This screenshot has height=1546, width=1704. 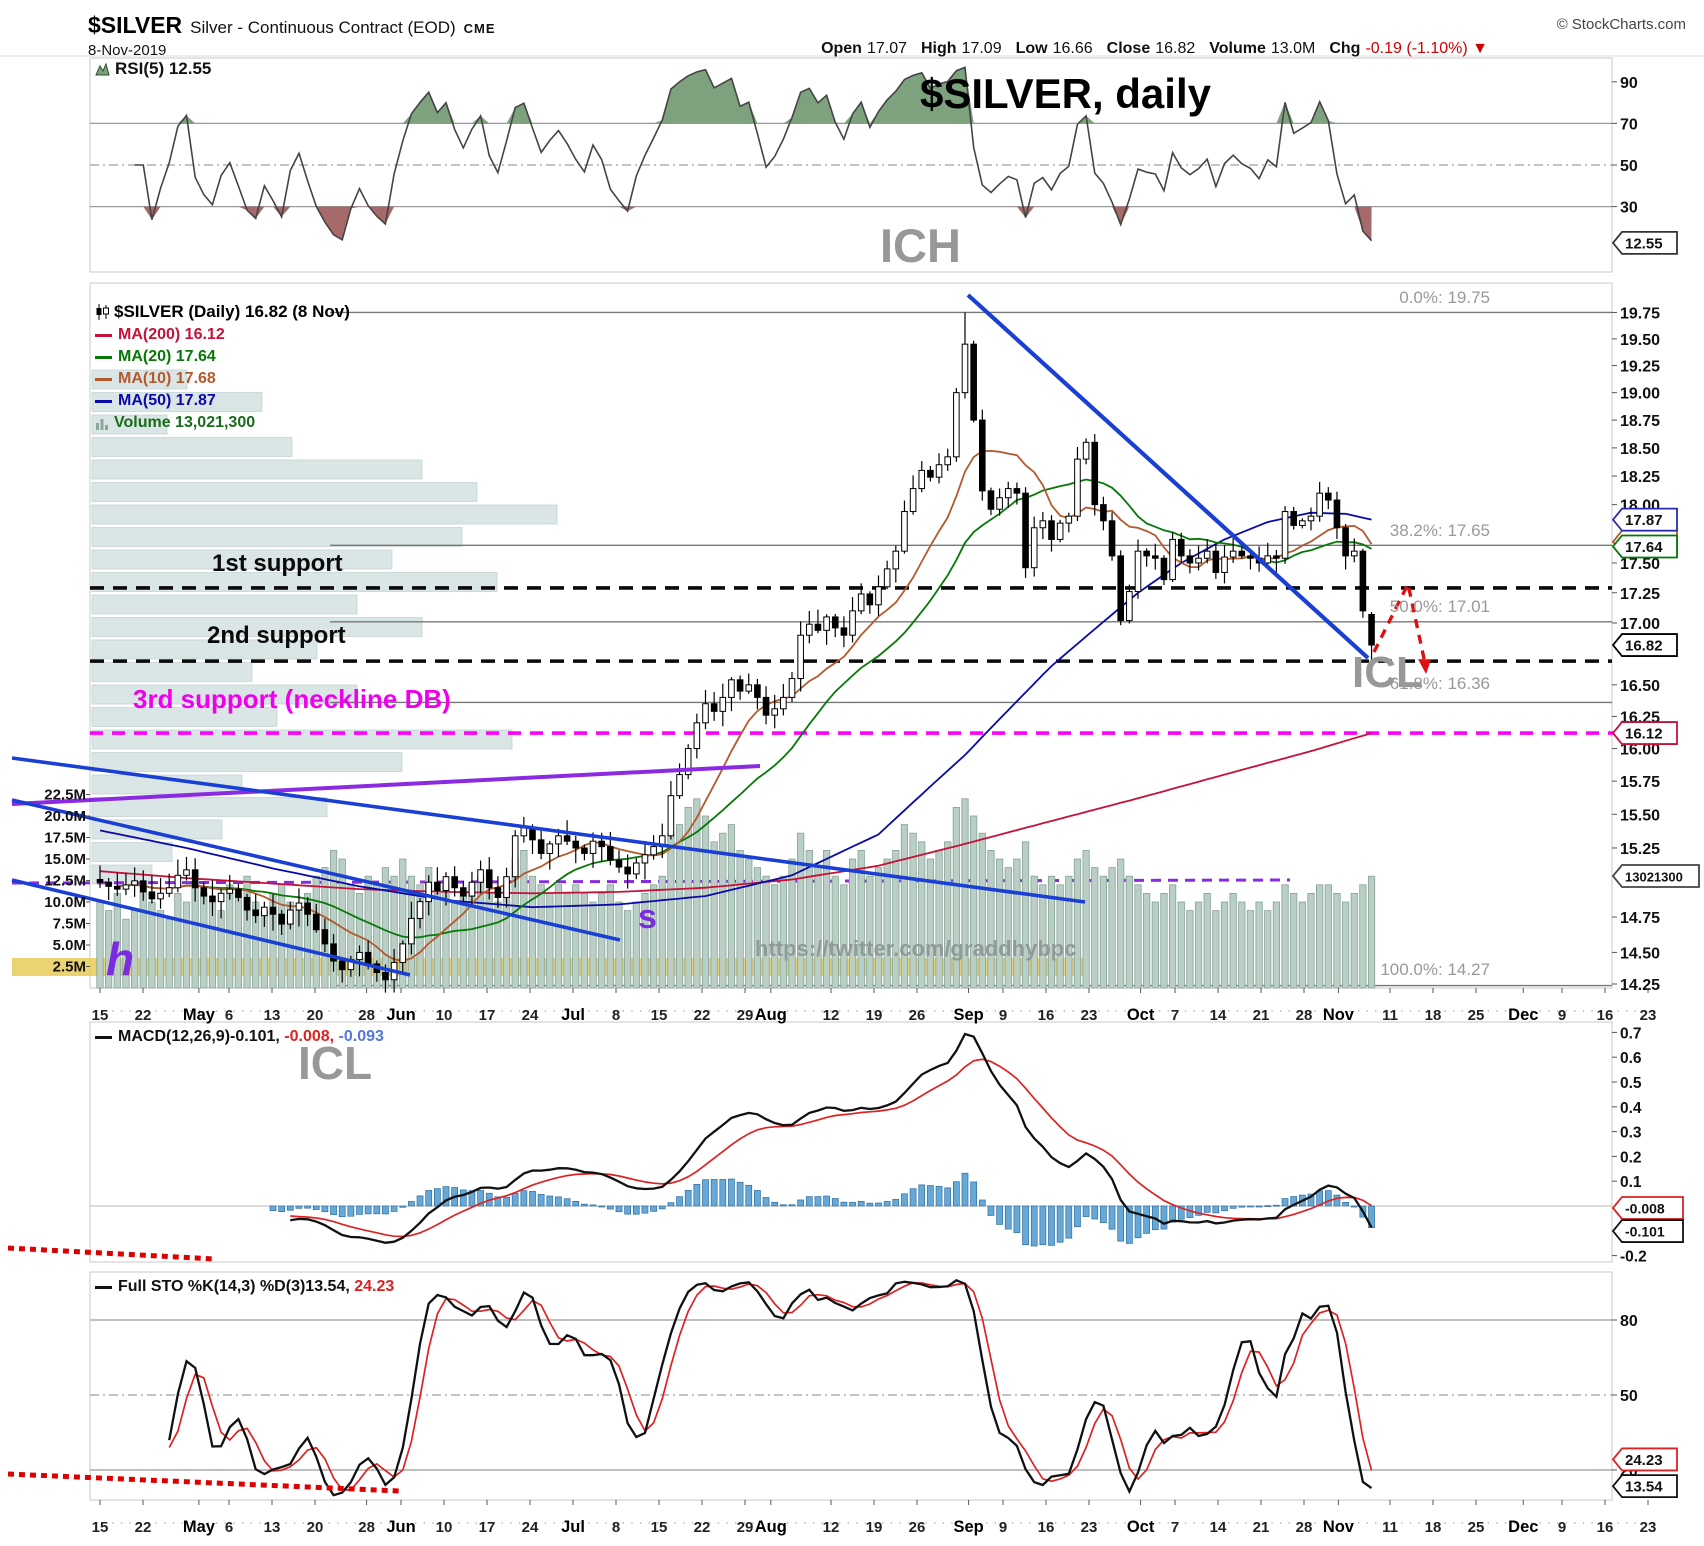 I want to click on macd-legend-values: -0.101, -0.008, -0.093, so click(x=307, y=1036).